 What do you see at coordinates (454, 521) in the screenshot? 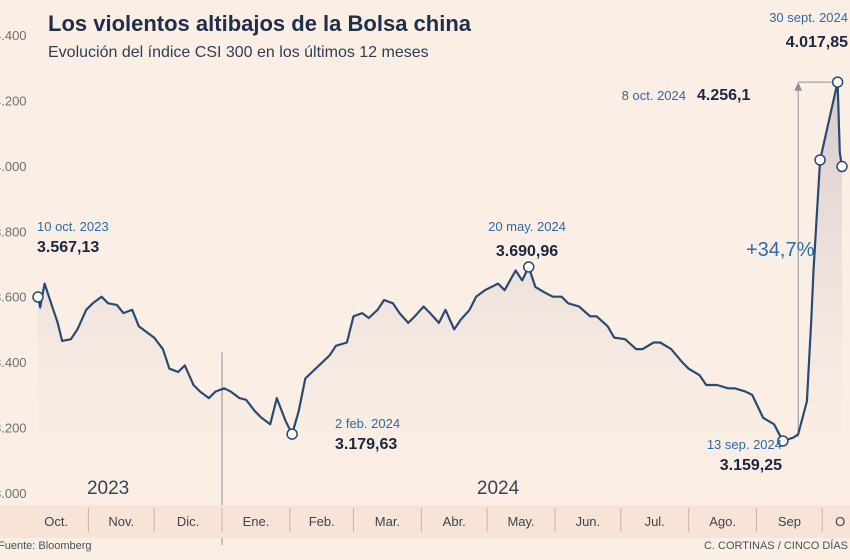
I see `month-label: Abr.` at bounding box center [454, 521].